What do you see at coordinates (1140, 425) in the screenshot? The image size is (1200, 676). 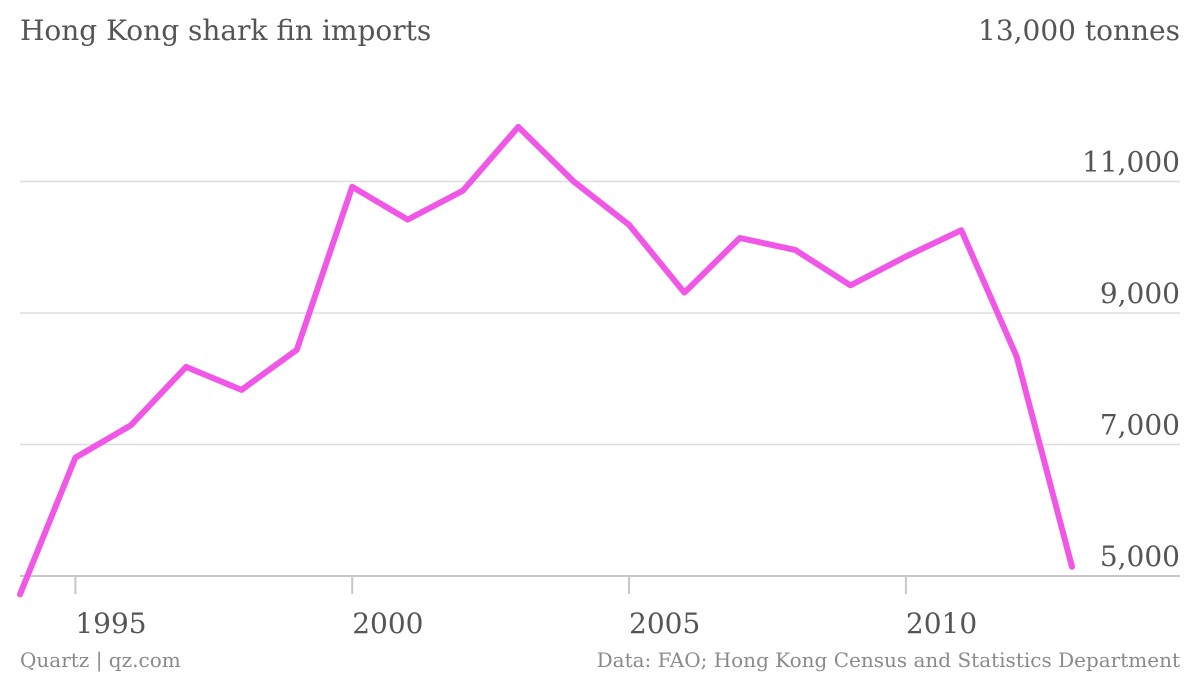 I see `y-tick-label: 7,000` at bounding box center [1140, 425].